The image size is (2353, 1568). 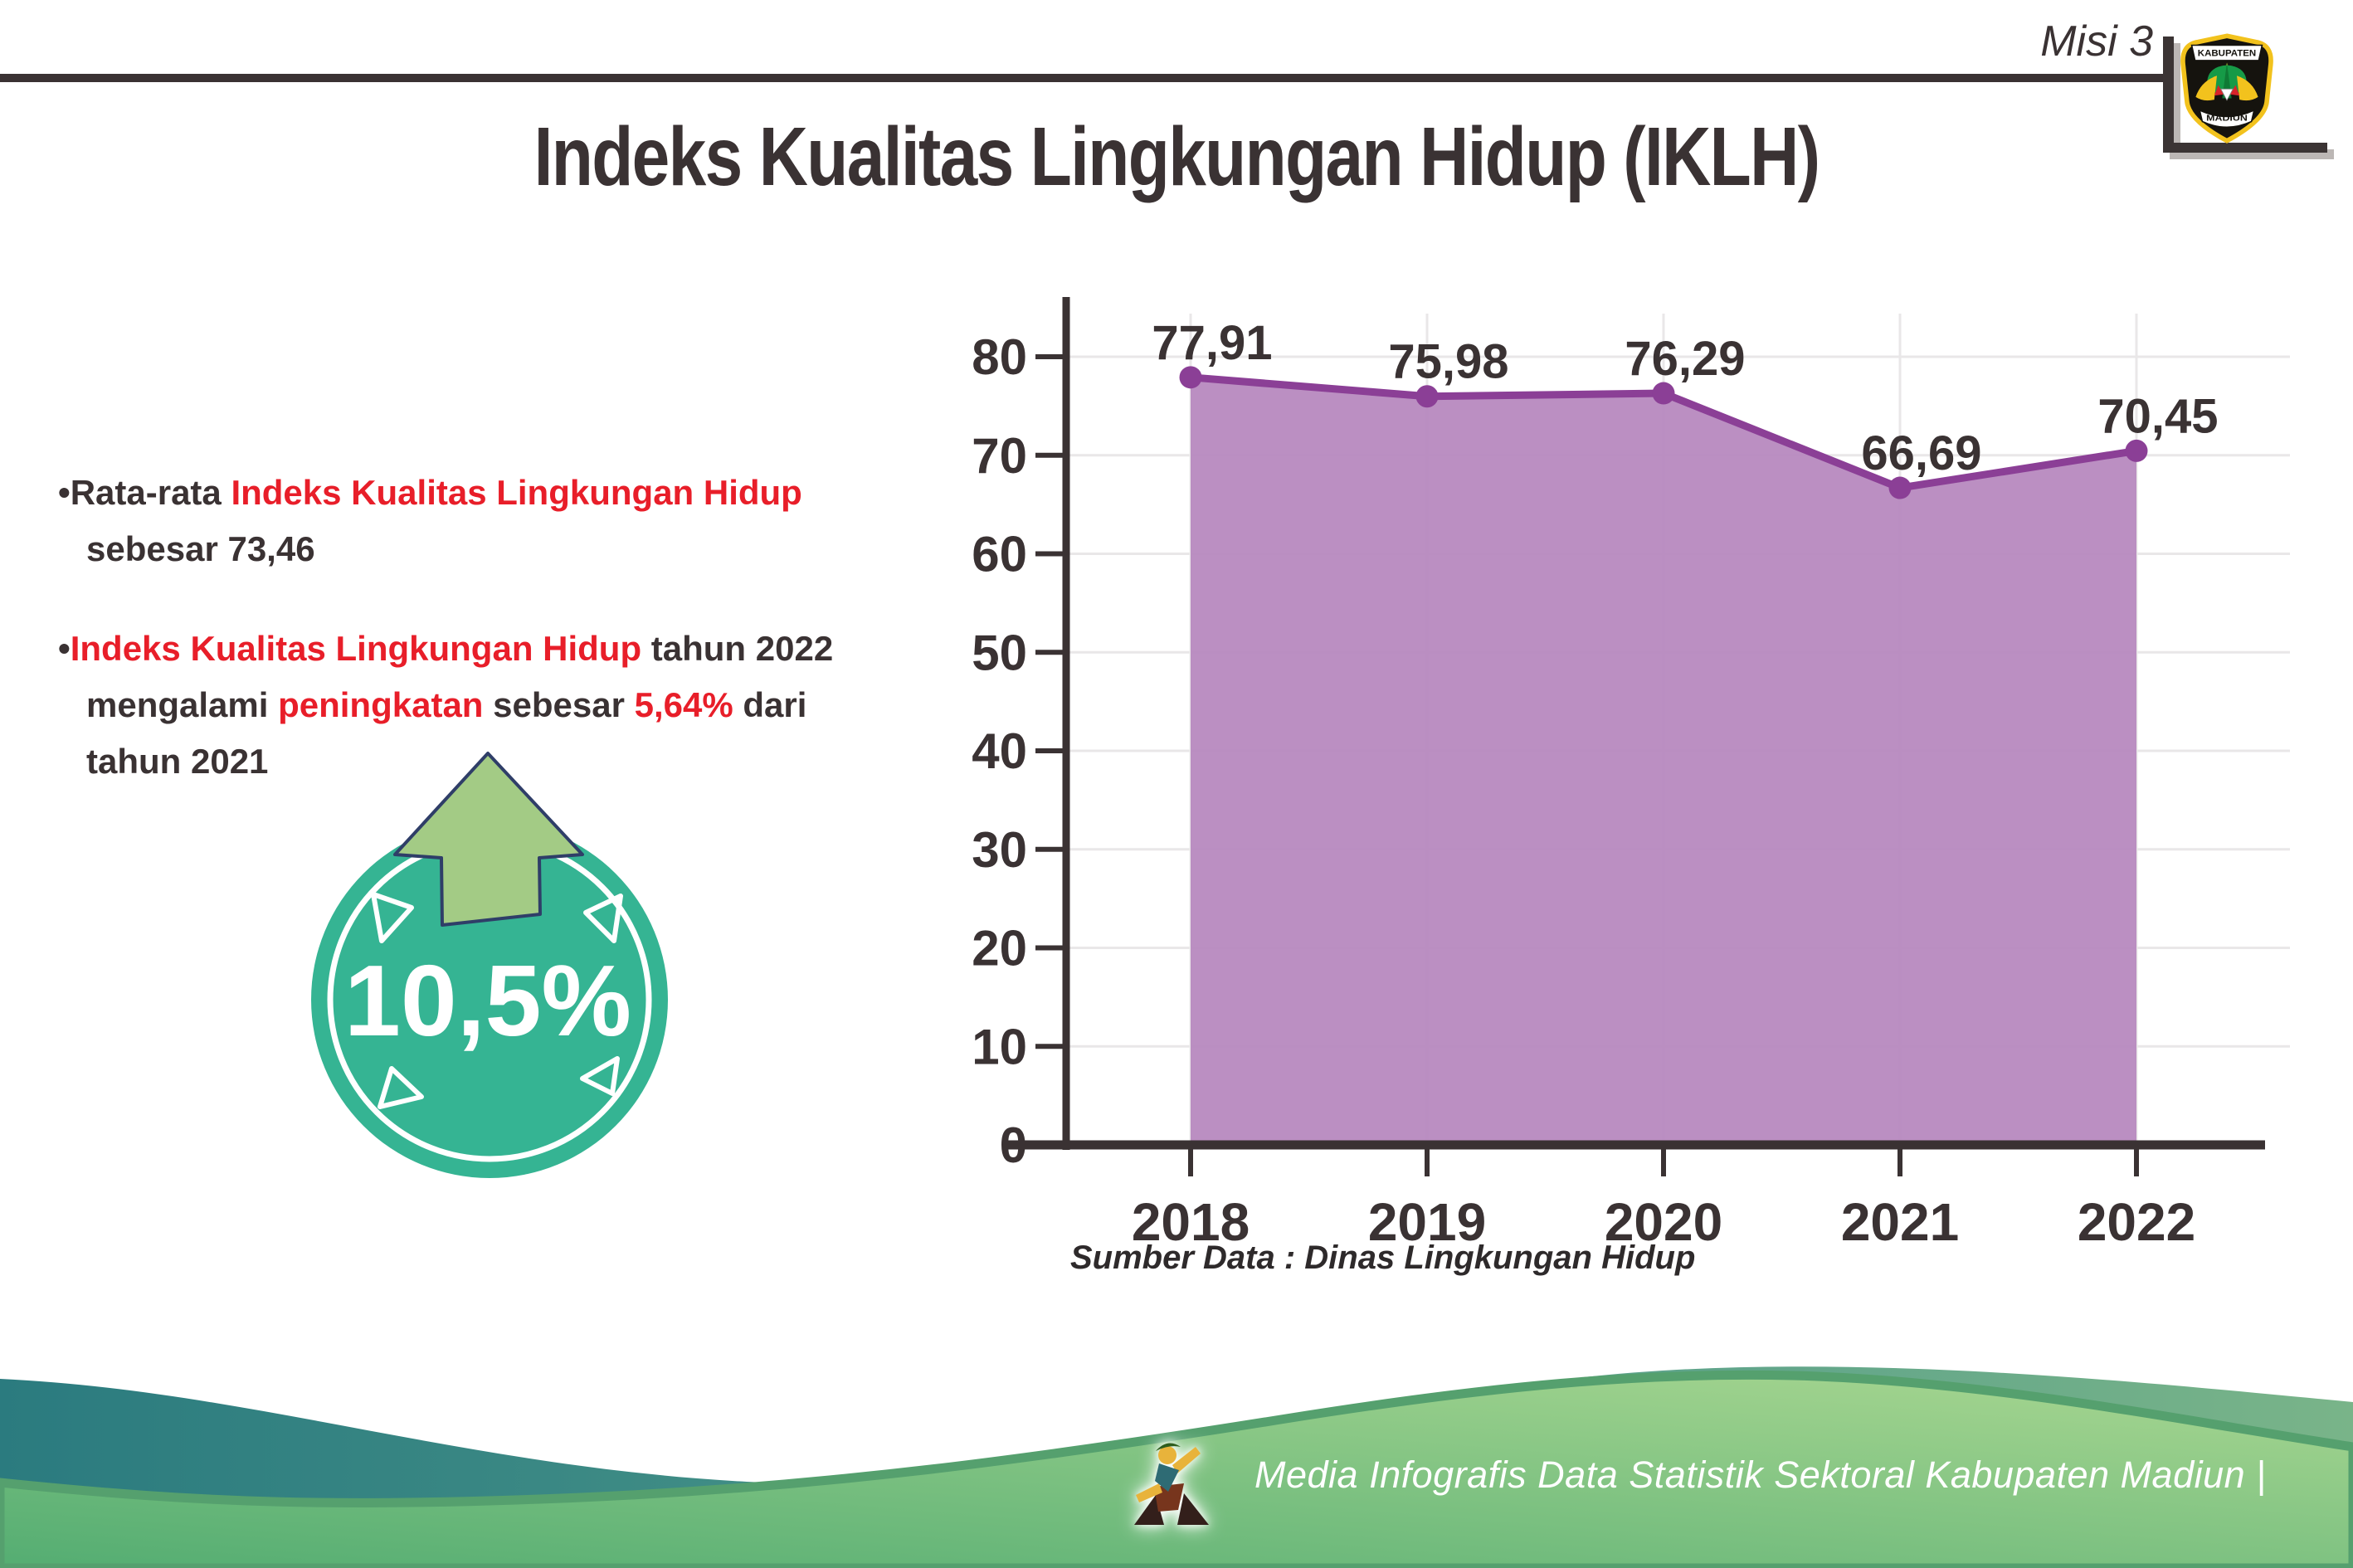 I want to click on increase-badge: 10,5%, so click(x=489, y=965).